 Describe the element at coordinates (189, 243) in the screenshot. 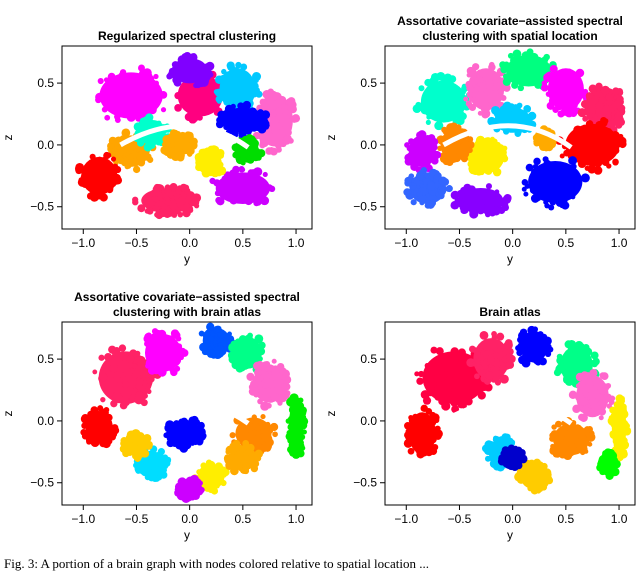

I see `x-tick-label: 0.0` at that location.